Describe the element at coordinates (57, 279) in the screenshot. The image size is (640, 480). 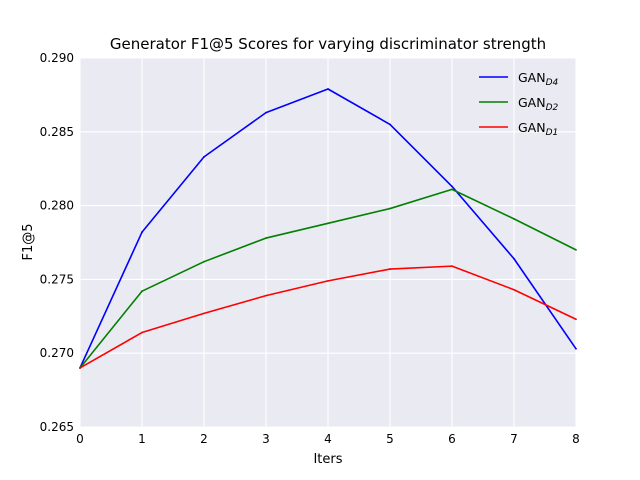
I see `y-tick-label: 0.275` at that location.